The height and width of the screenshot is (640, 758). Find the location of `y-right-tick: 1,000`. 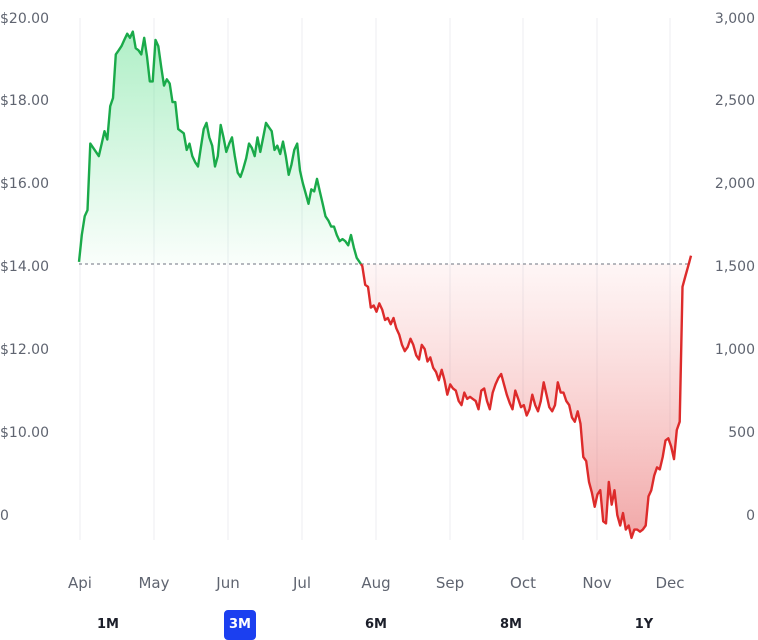

y-right-tick: 1,000 is located at coordinates (735, 350).